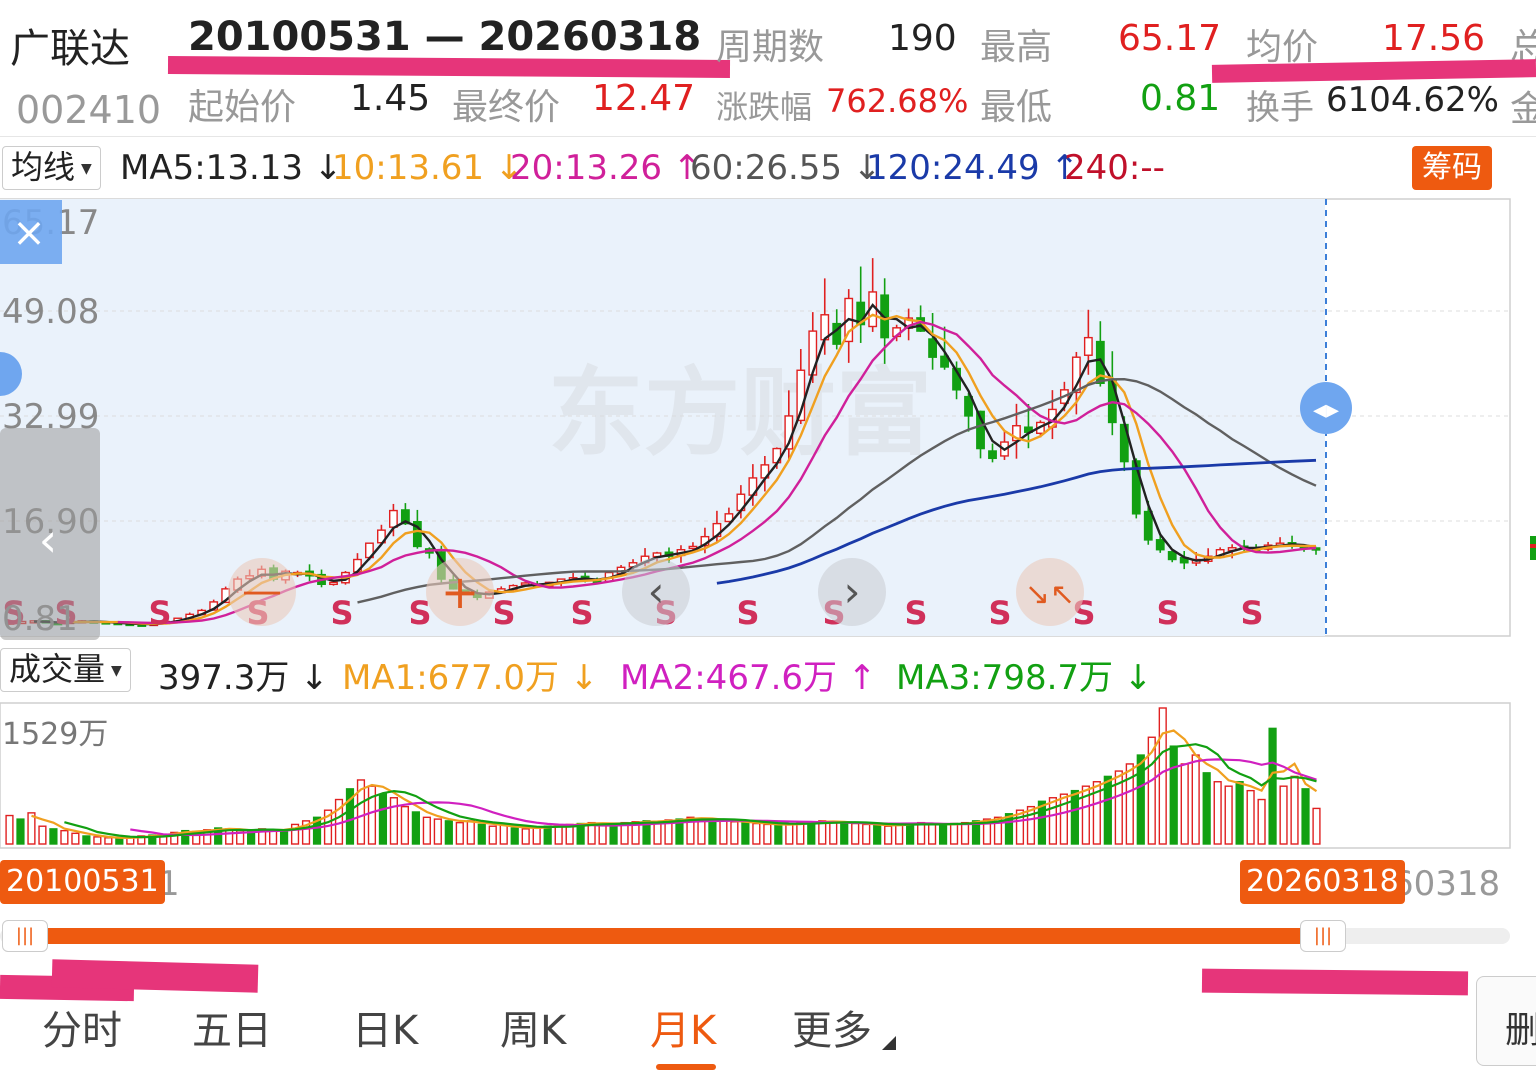 This screenshot has height=1080, width=1536. I want to click on vol-ma3-line, so click(690, 791).